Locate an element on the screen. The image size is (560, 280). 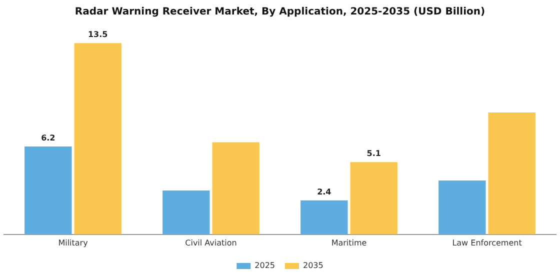
legend-label: 2025 is located at coordinates (264, 265).